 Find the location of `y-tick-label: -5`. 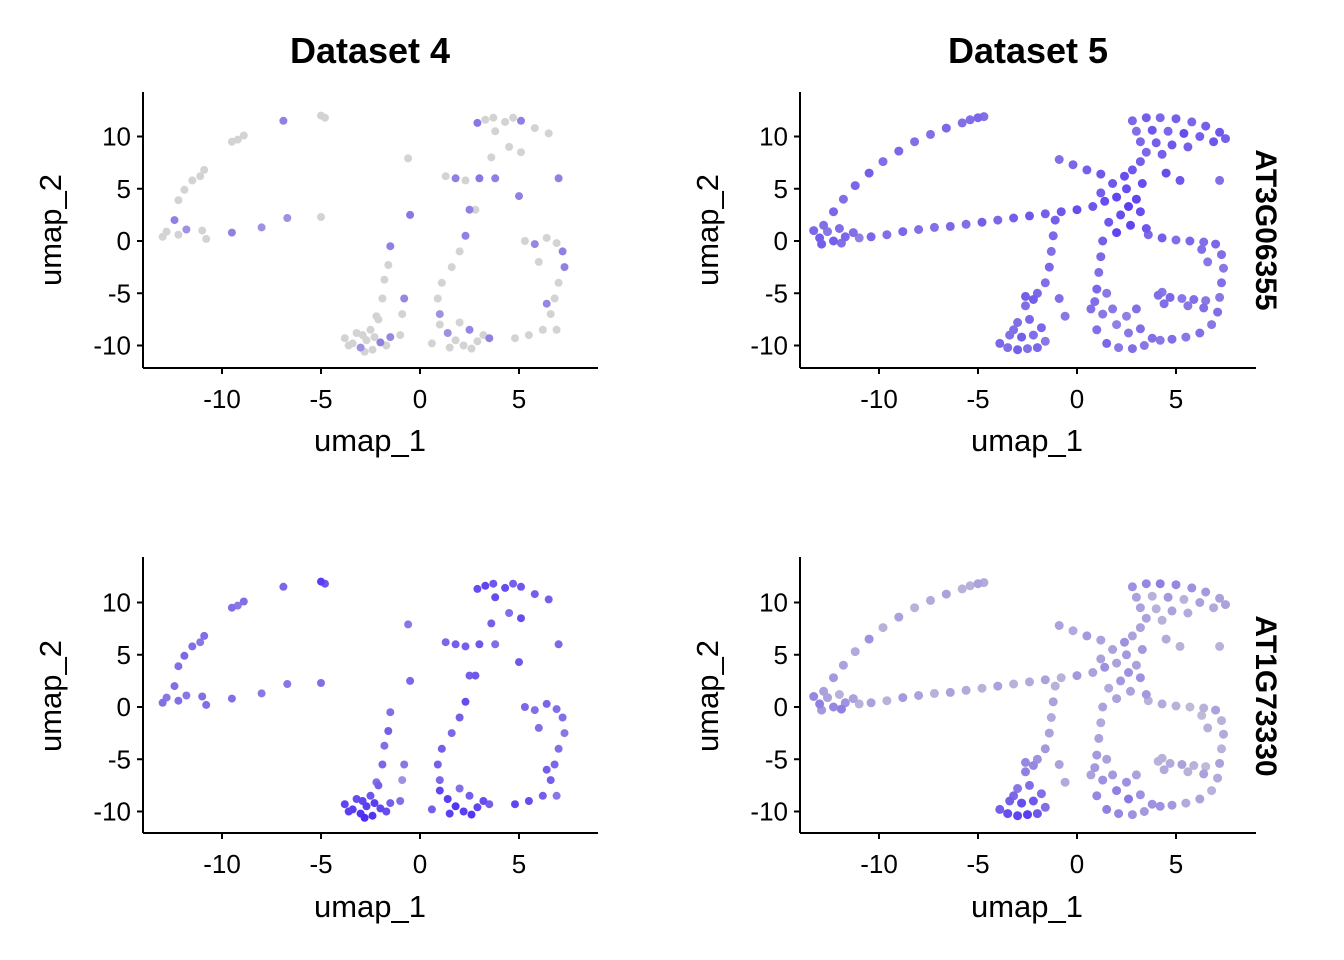

y-tick-label: -5 is located at coordinates (776, 759).